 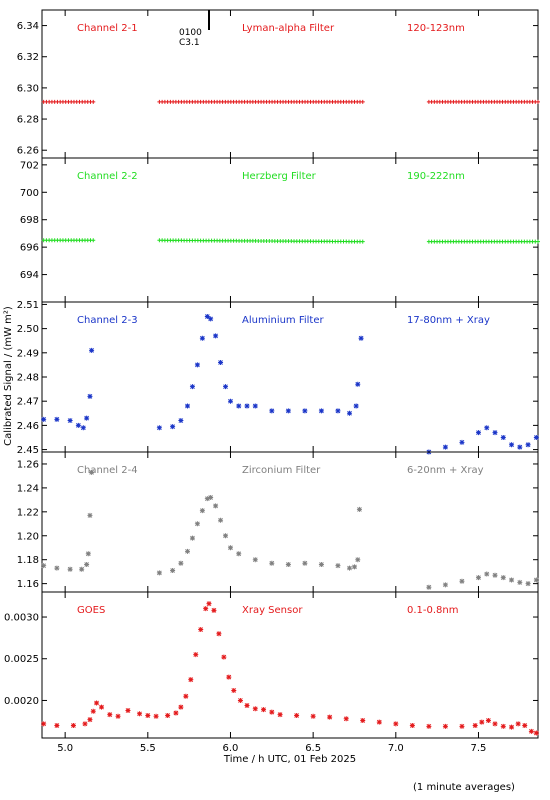 What do you see at coordinates (313, 748) in the screenshot?
I see `x-tick-label: 6.5` at bounding box center [313, 748].